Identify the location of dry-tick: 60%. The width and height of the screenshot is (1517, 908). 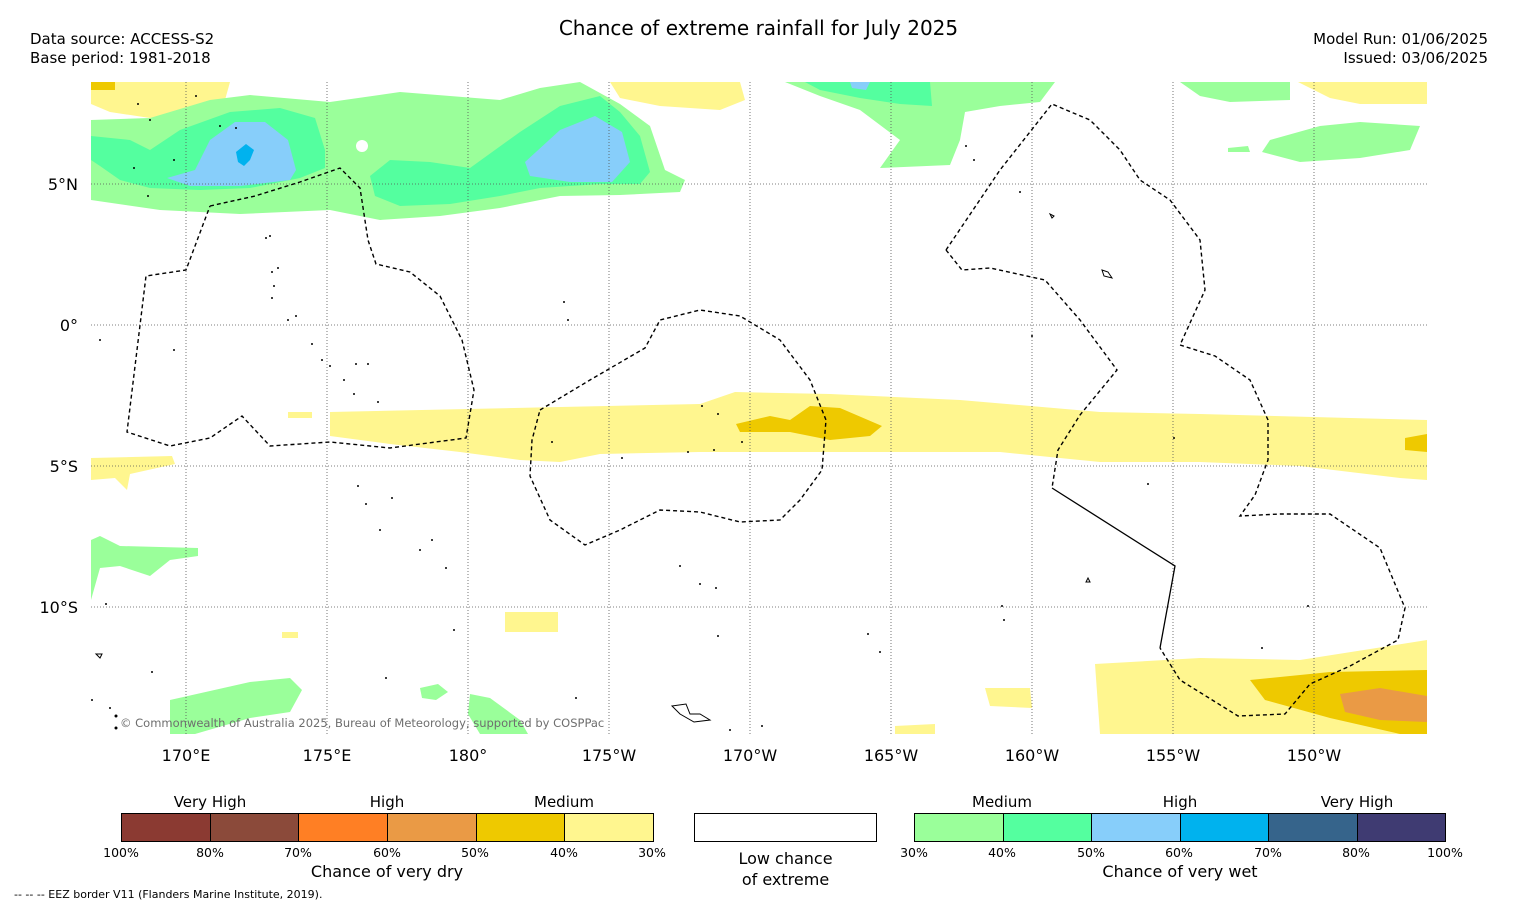
(387, 852).